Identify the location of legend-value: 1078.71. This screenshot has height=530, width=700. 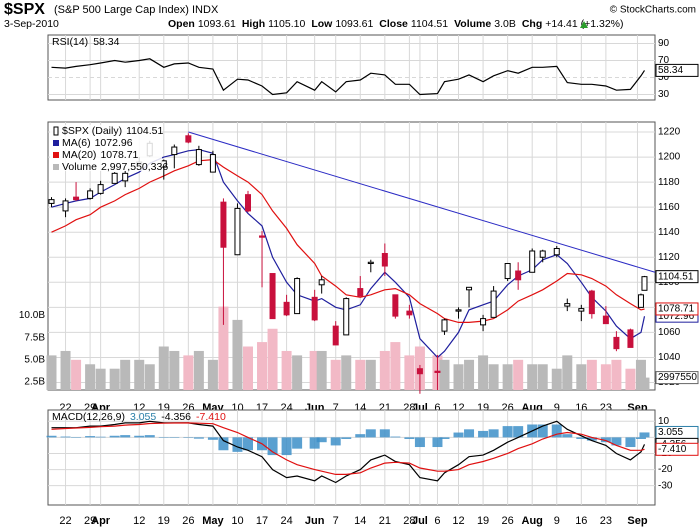
(119, 155).